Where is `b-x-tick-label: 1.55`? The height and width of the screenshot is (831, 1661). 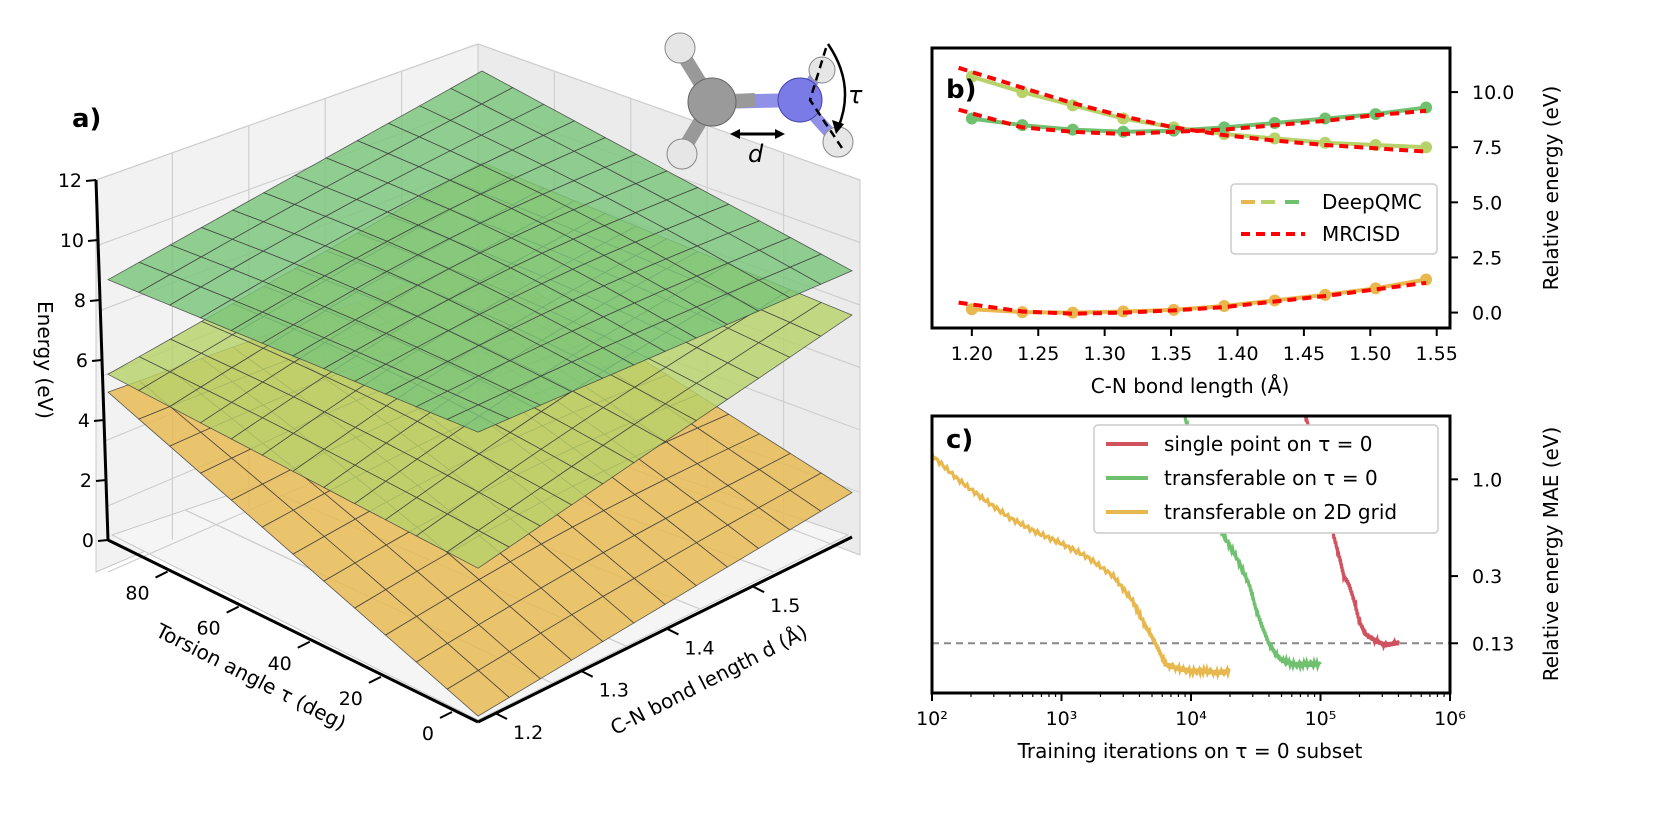 b-x-tick-label: 1.55 is located at coordinates (1437, 354).